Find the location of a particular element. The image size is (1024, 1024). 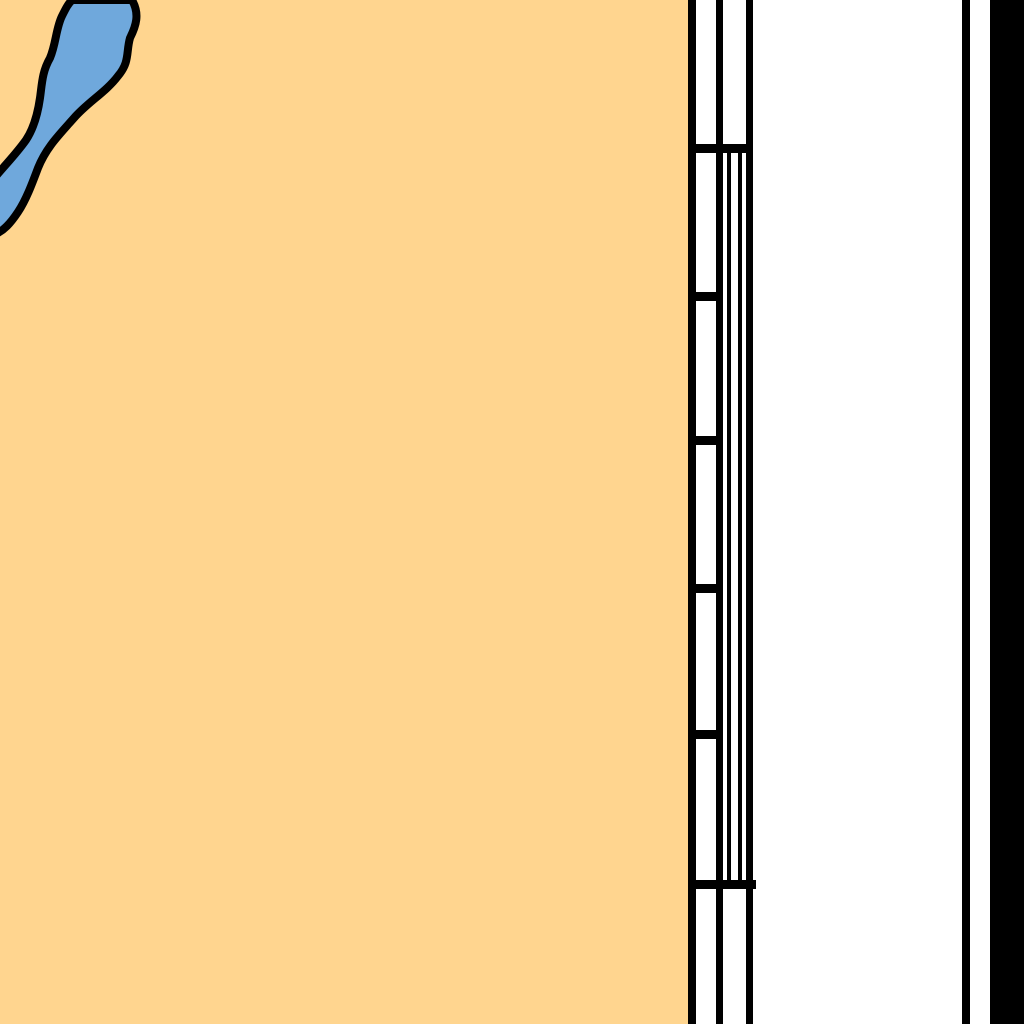

outer-border-thick-line is located at coordinates (1007, 512).